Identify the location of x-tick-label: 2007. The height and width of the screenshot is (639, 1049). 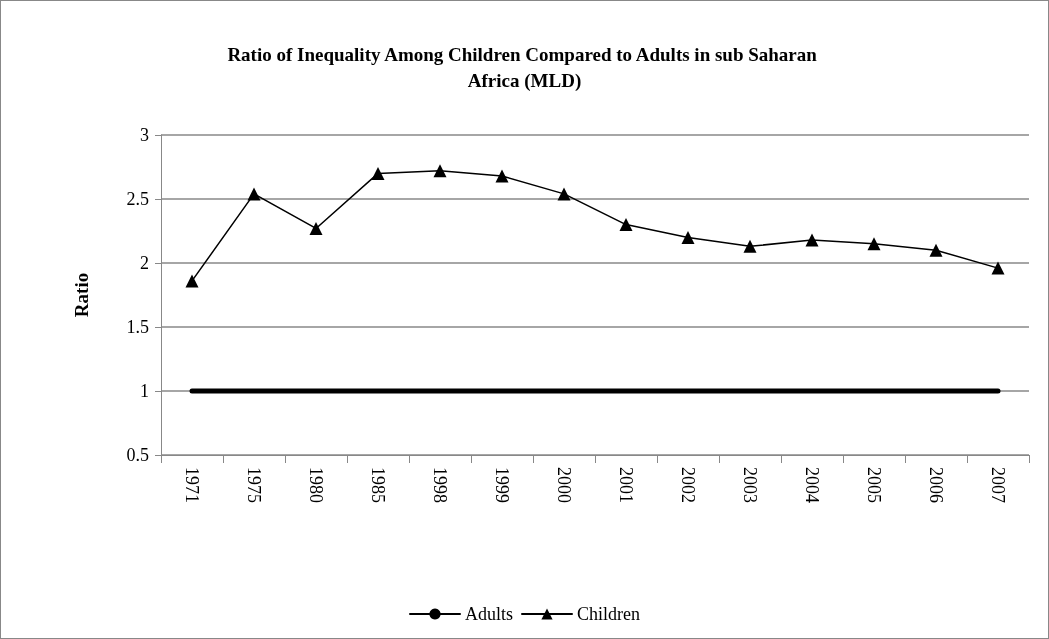
(998, 485).